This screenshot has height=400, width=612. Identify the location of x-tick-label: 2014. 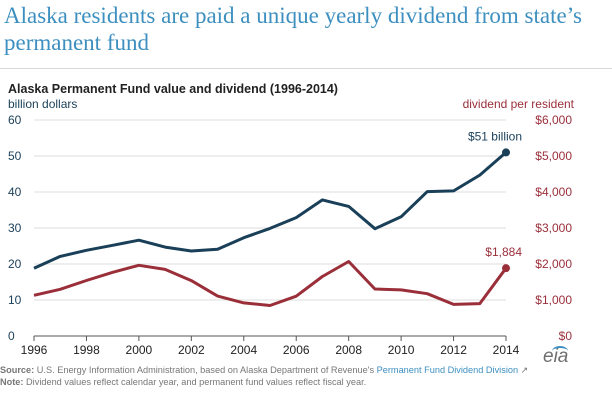
(506, 350).